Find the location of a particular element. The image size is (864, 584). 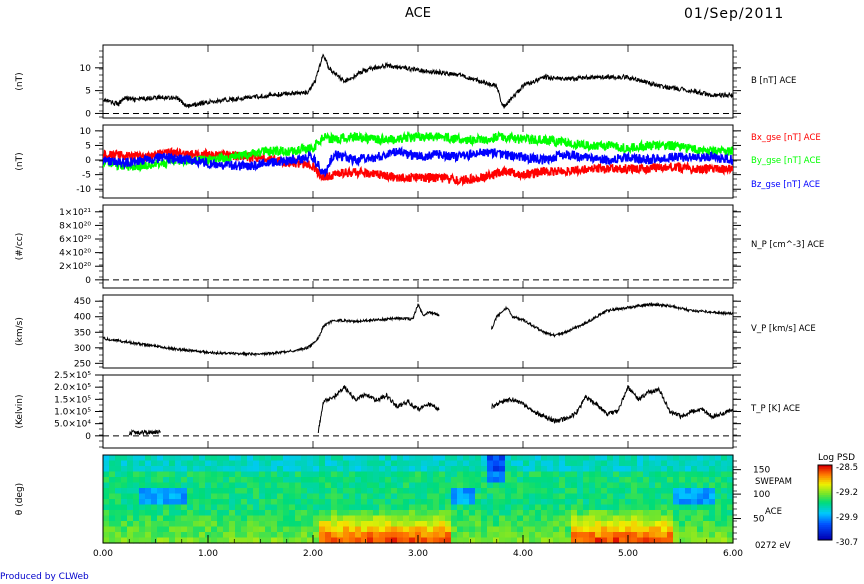

y-tick-label: 1.5×10⁵ is located at coordinates (72, 400).